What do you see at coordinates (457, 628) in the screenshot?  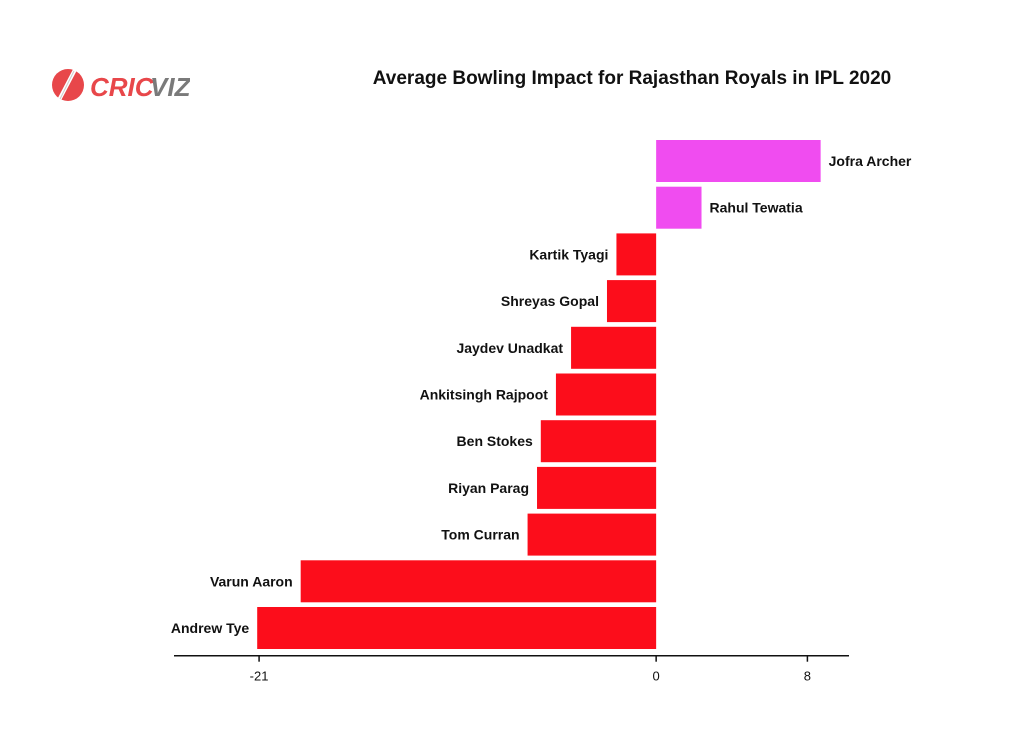 I see `bar-andrew-tye` at bounding box center [457, 628].